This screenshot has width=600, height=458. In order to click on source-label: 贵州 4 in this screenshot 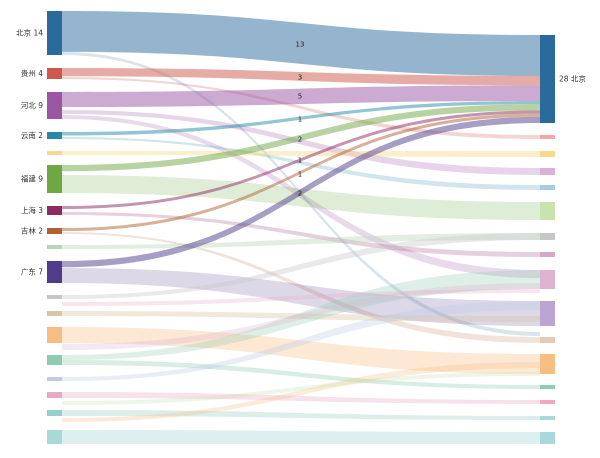, I will do `click(32, 73)`.